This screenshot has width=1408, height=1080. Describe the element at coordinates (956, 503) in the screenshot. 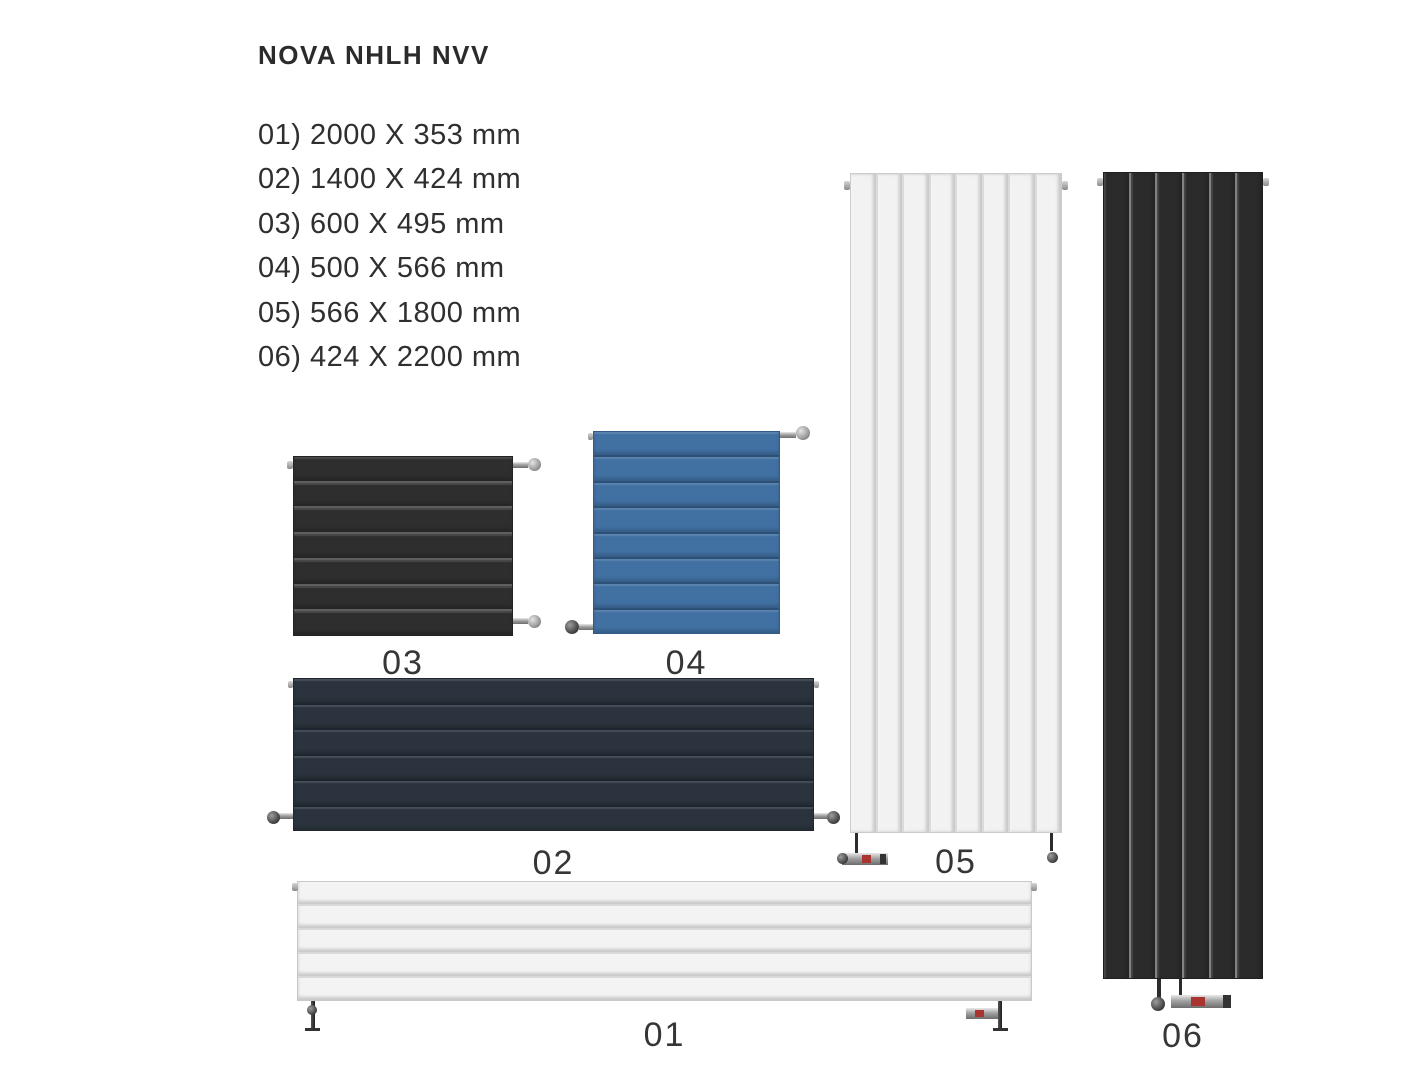

I see `radiator-05-panel` at that location.